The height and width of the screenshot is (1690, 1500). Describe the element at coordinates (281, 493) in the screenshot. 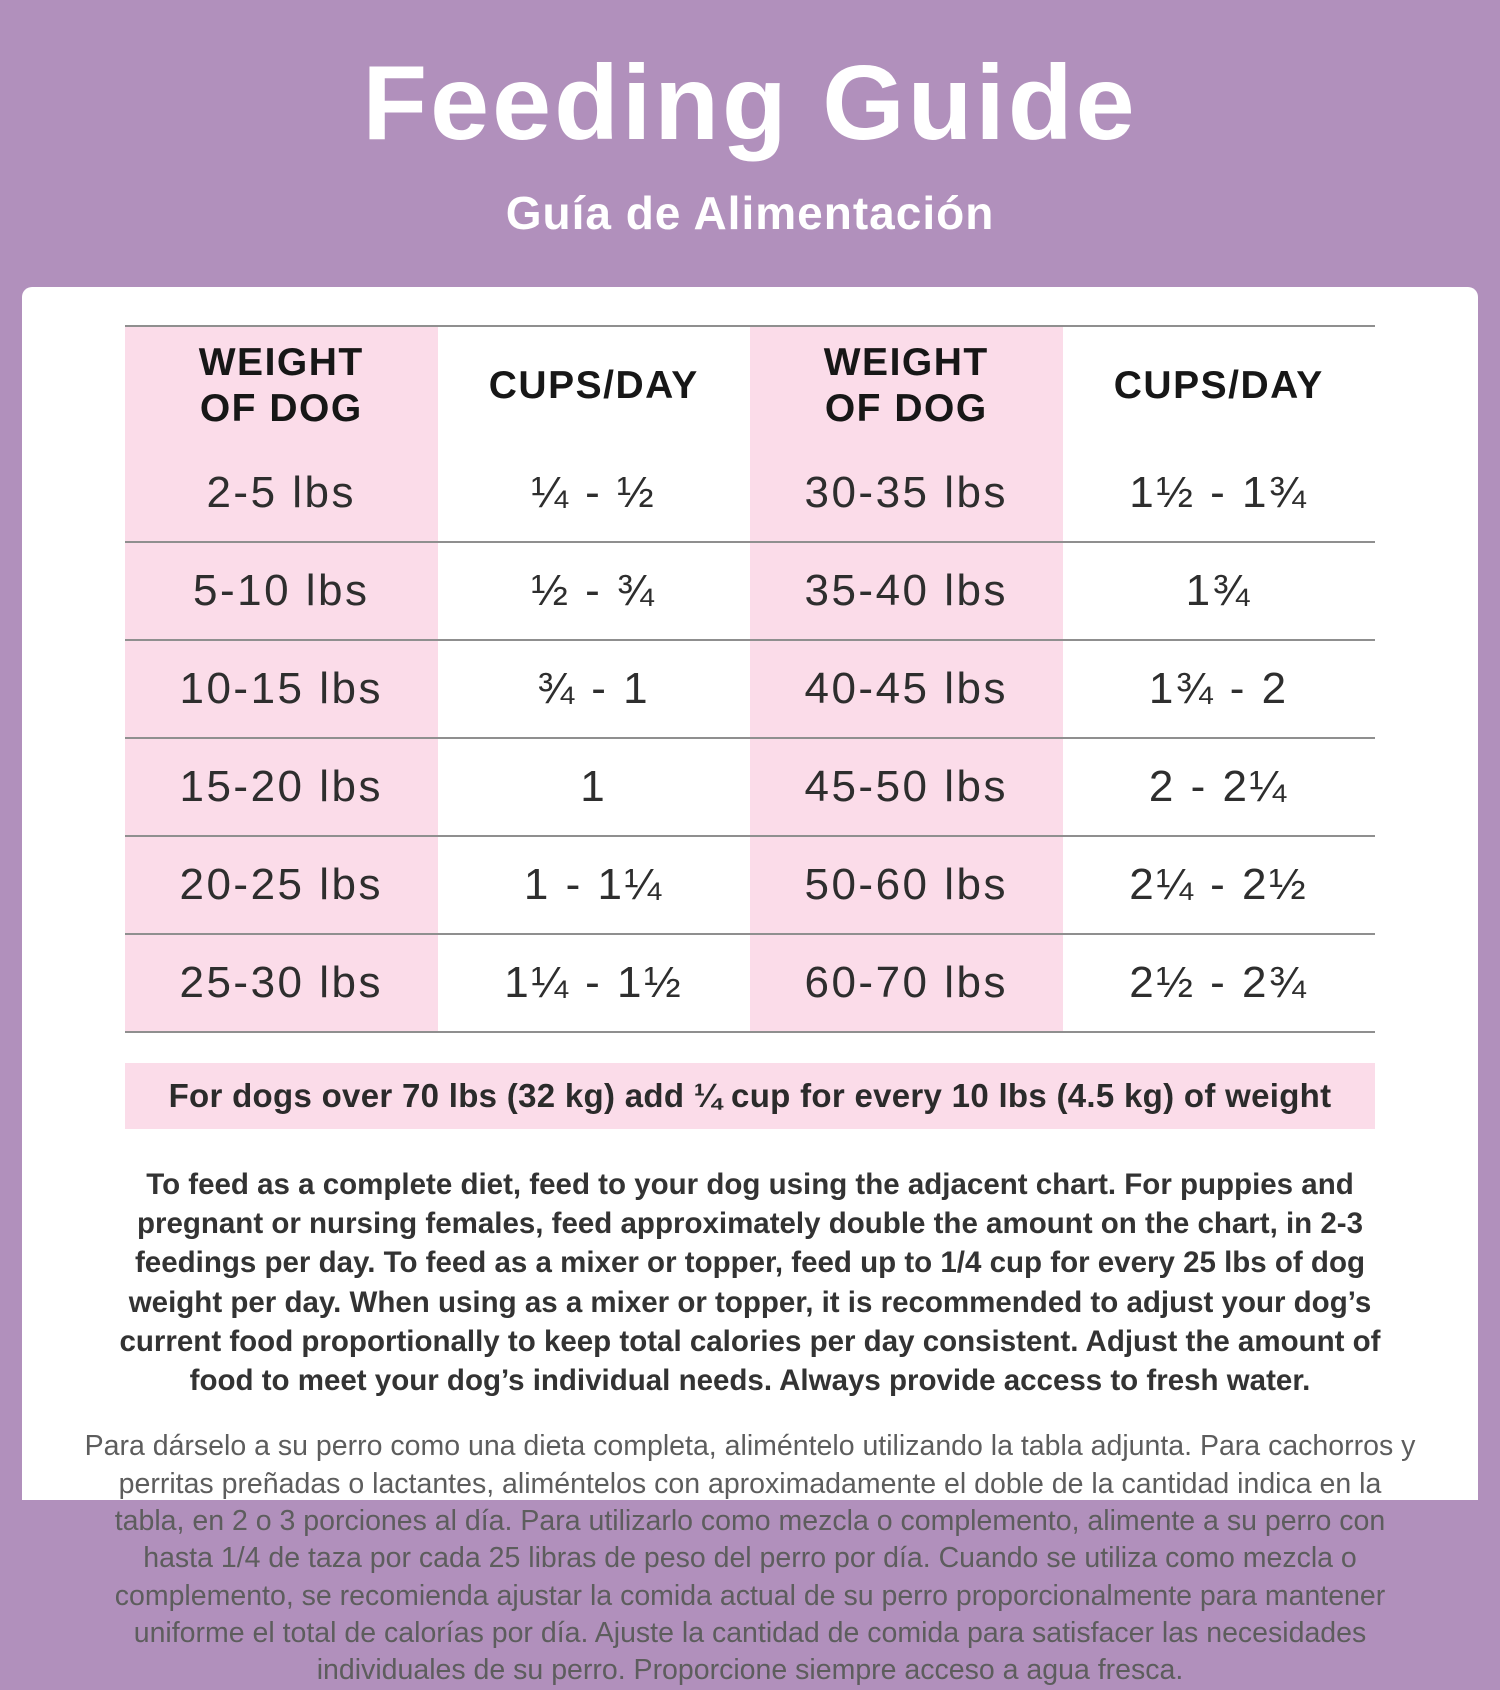

I see `weight-cell: 2-5 lbs` at that location.